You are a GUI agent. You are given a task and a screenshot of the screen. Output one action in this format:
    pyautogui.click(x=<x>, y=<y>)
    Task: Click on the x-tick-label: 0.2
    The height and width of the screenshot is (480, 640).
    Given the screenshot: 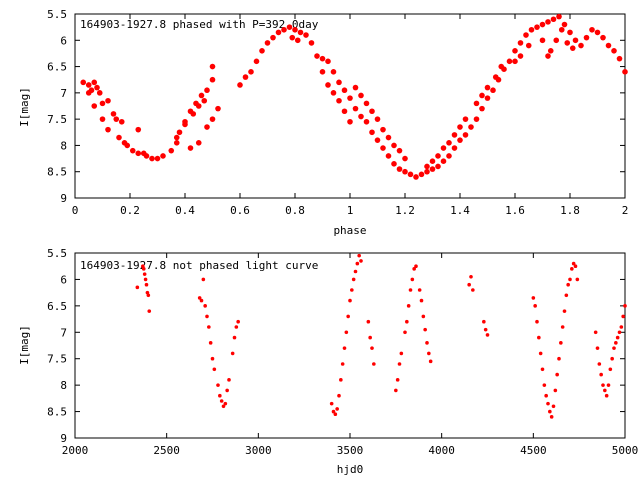 What is the action you would take?
    pyautogui.click(x=130, y=210)
    